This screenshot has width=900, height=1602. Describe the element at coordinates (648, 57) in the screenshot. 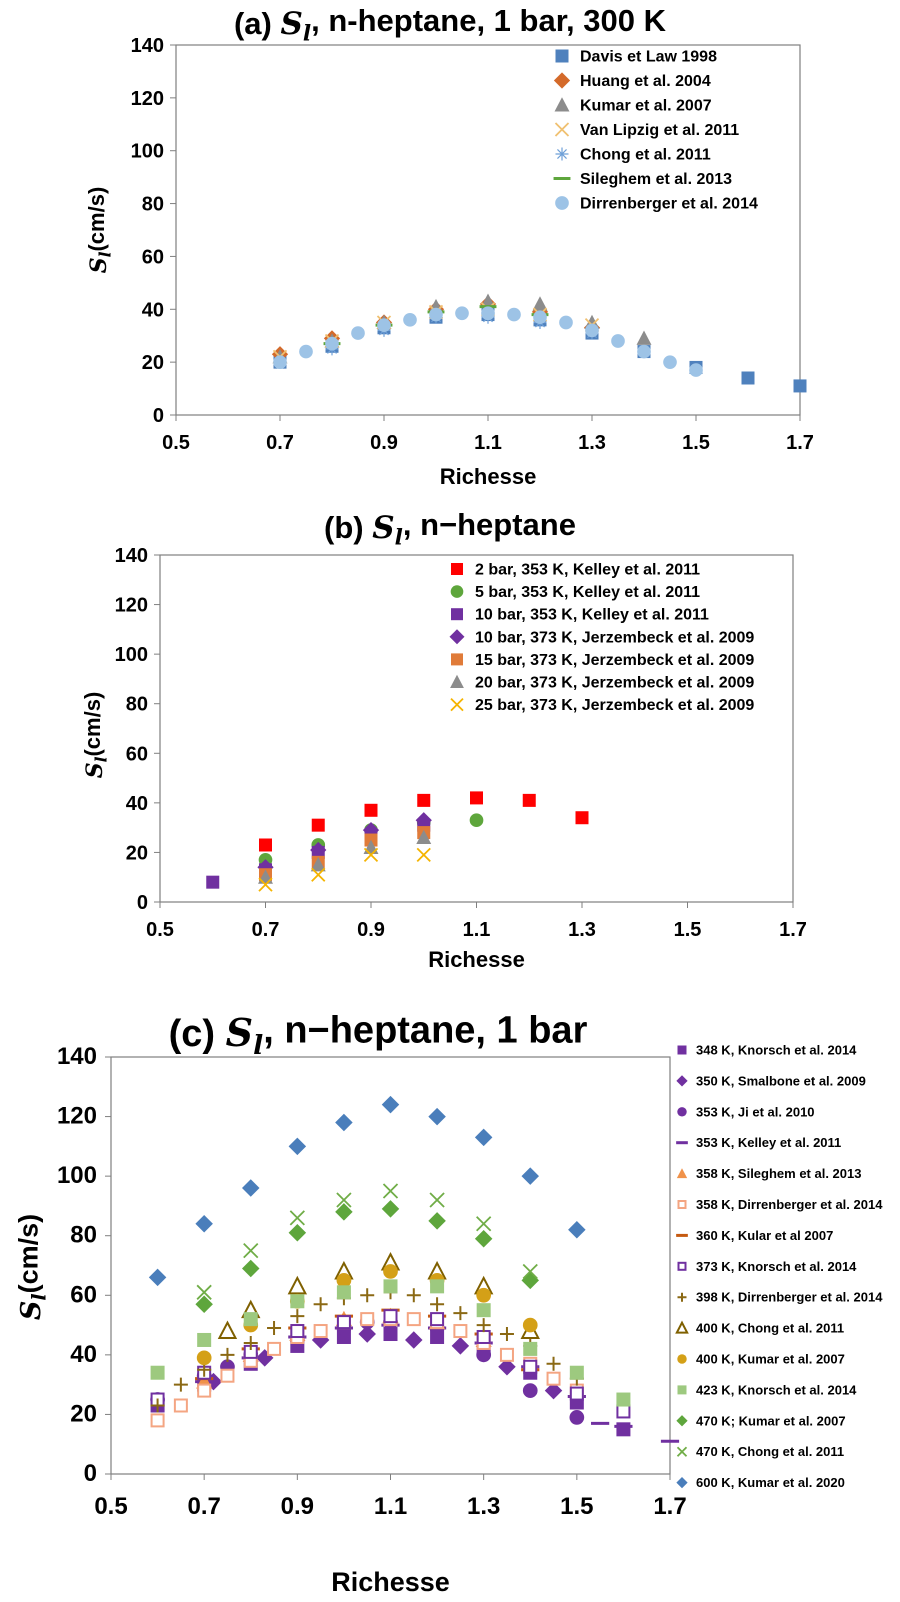

I see `legend-label: Davis et Law 1998` at that location.